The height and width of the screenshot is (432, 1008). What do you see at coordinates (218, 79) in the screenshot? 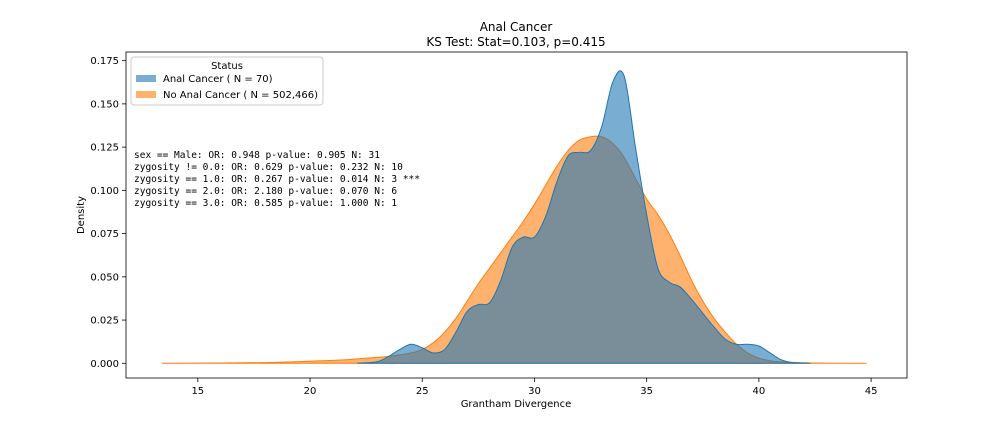
I see `legend-entry-anal-cancer: Anal Cancer ( N = 70)` at bounding box center [218, 79].